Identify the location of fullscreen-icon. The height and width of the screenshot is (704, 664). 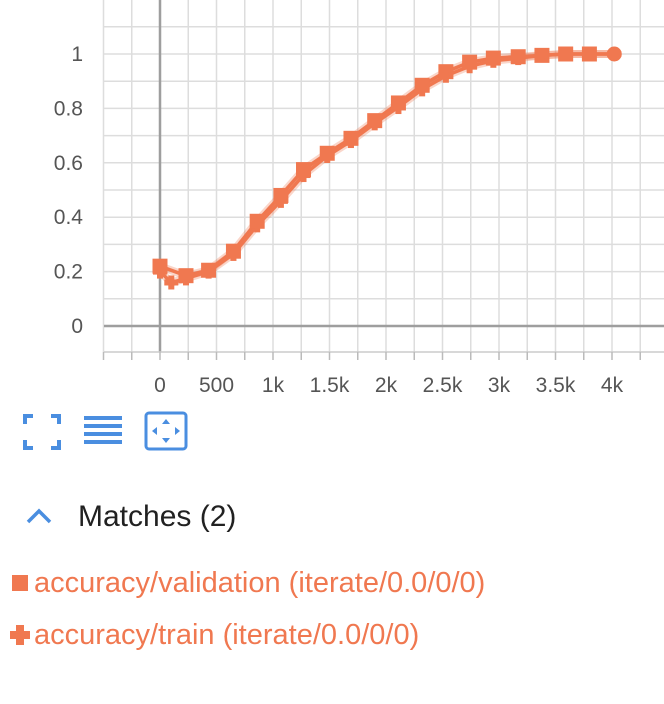
(42, 432).